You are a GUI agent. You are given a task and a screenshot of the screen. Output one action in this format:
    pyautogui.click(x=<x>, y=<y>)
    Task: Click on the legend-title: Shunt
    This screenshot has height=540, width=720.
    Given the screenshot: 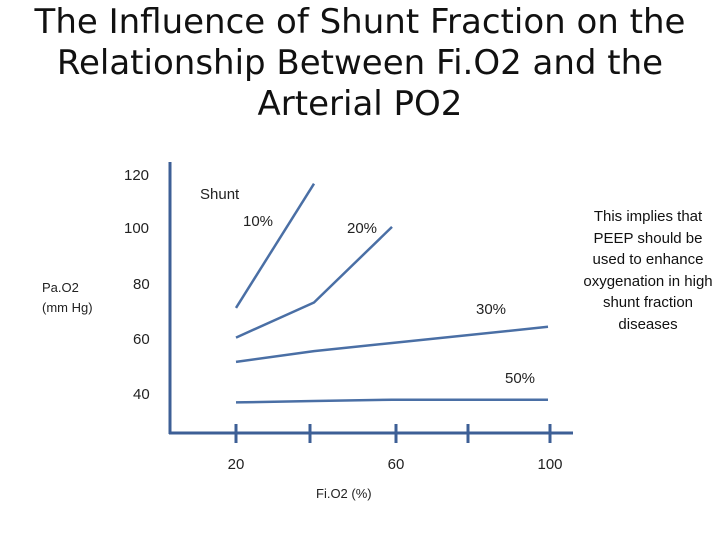 What is the action you would take?
    pyautogui.click(x=220, y=194)
    